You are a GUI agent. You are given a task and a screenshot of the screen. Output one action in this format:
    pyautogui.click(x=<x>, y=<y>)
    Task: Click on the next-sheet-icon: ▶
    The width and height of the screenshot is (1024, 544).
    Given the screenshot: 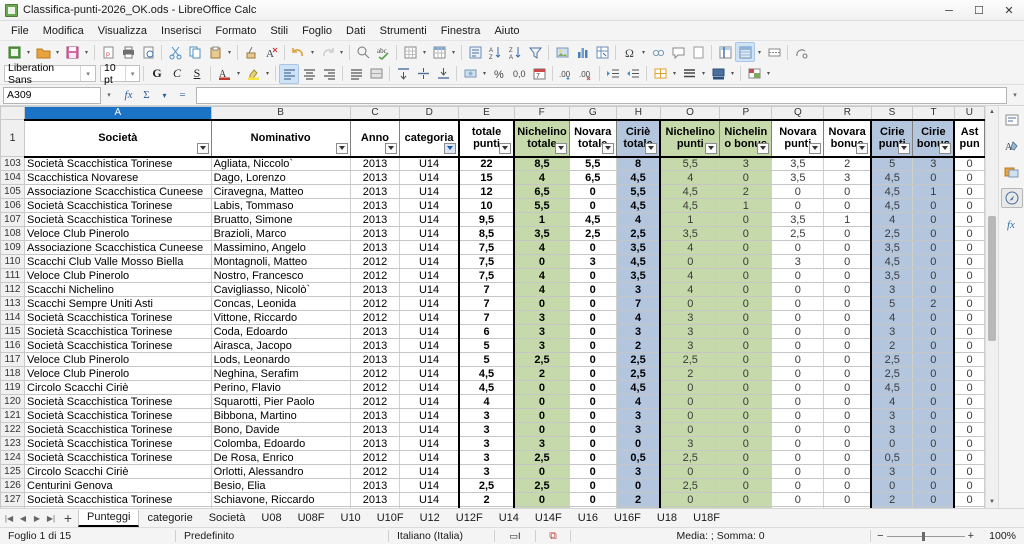 What is the action you would take?
    pyautogui.click(x=37, y=518)
    